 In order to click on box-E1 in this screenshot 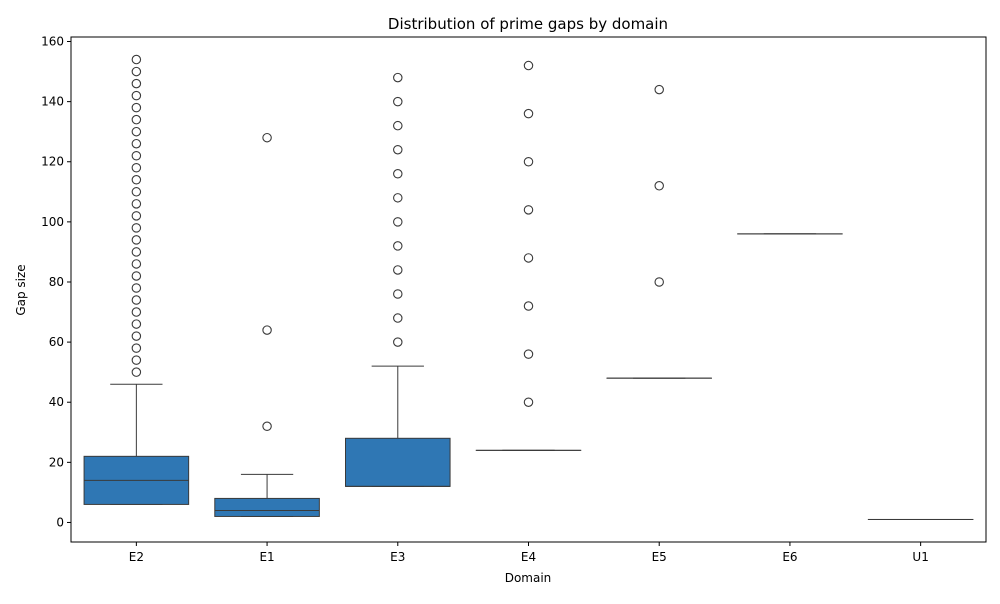, I will do `click(267, 507)`.